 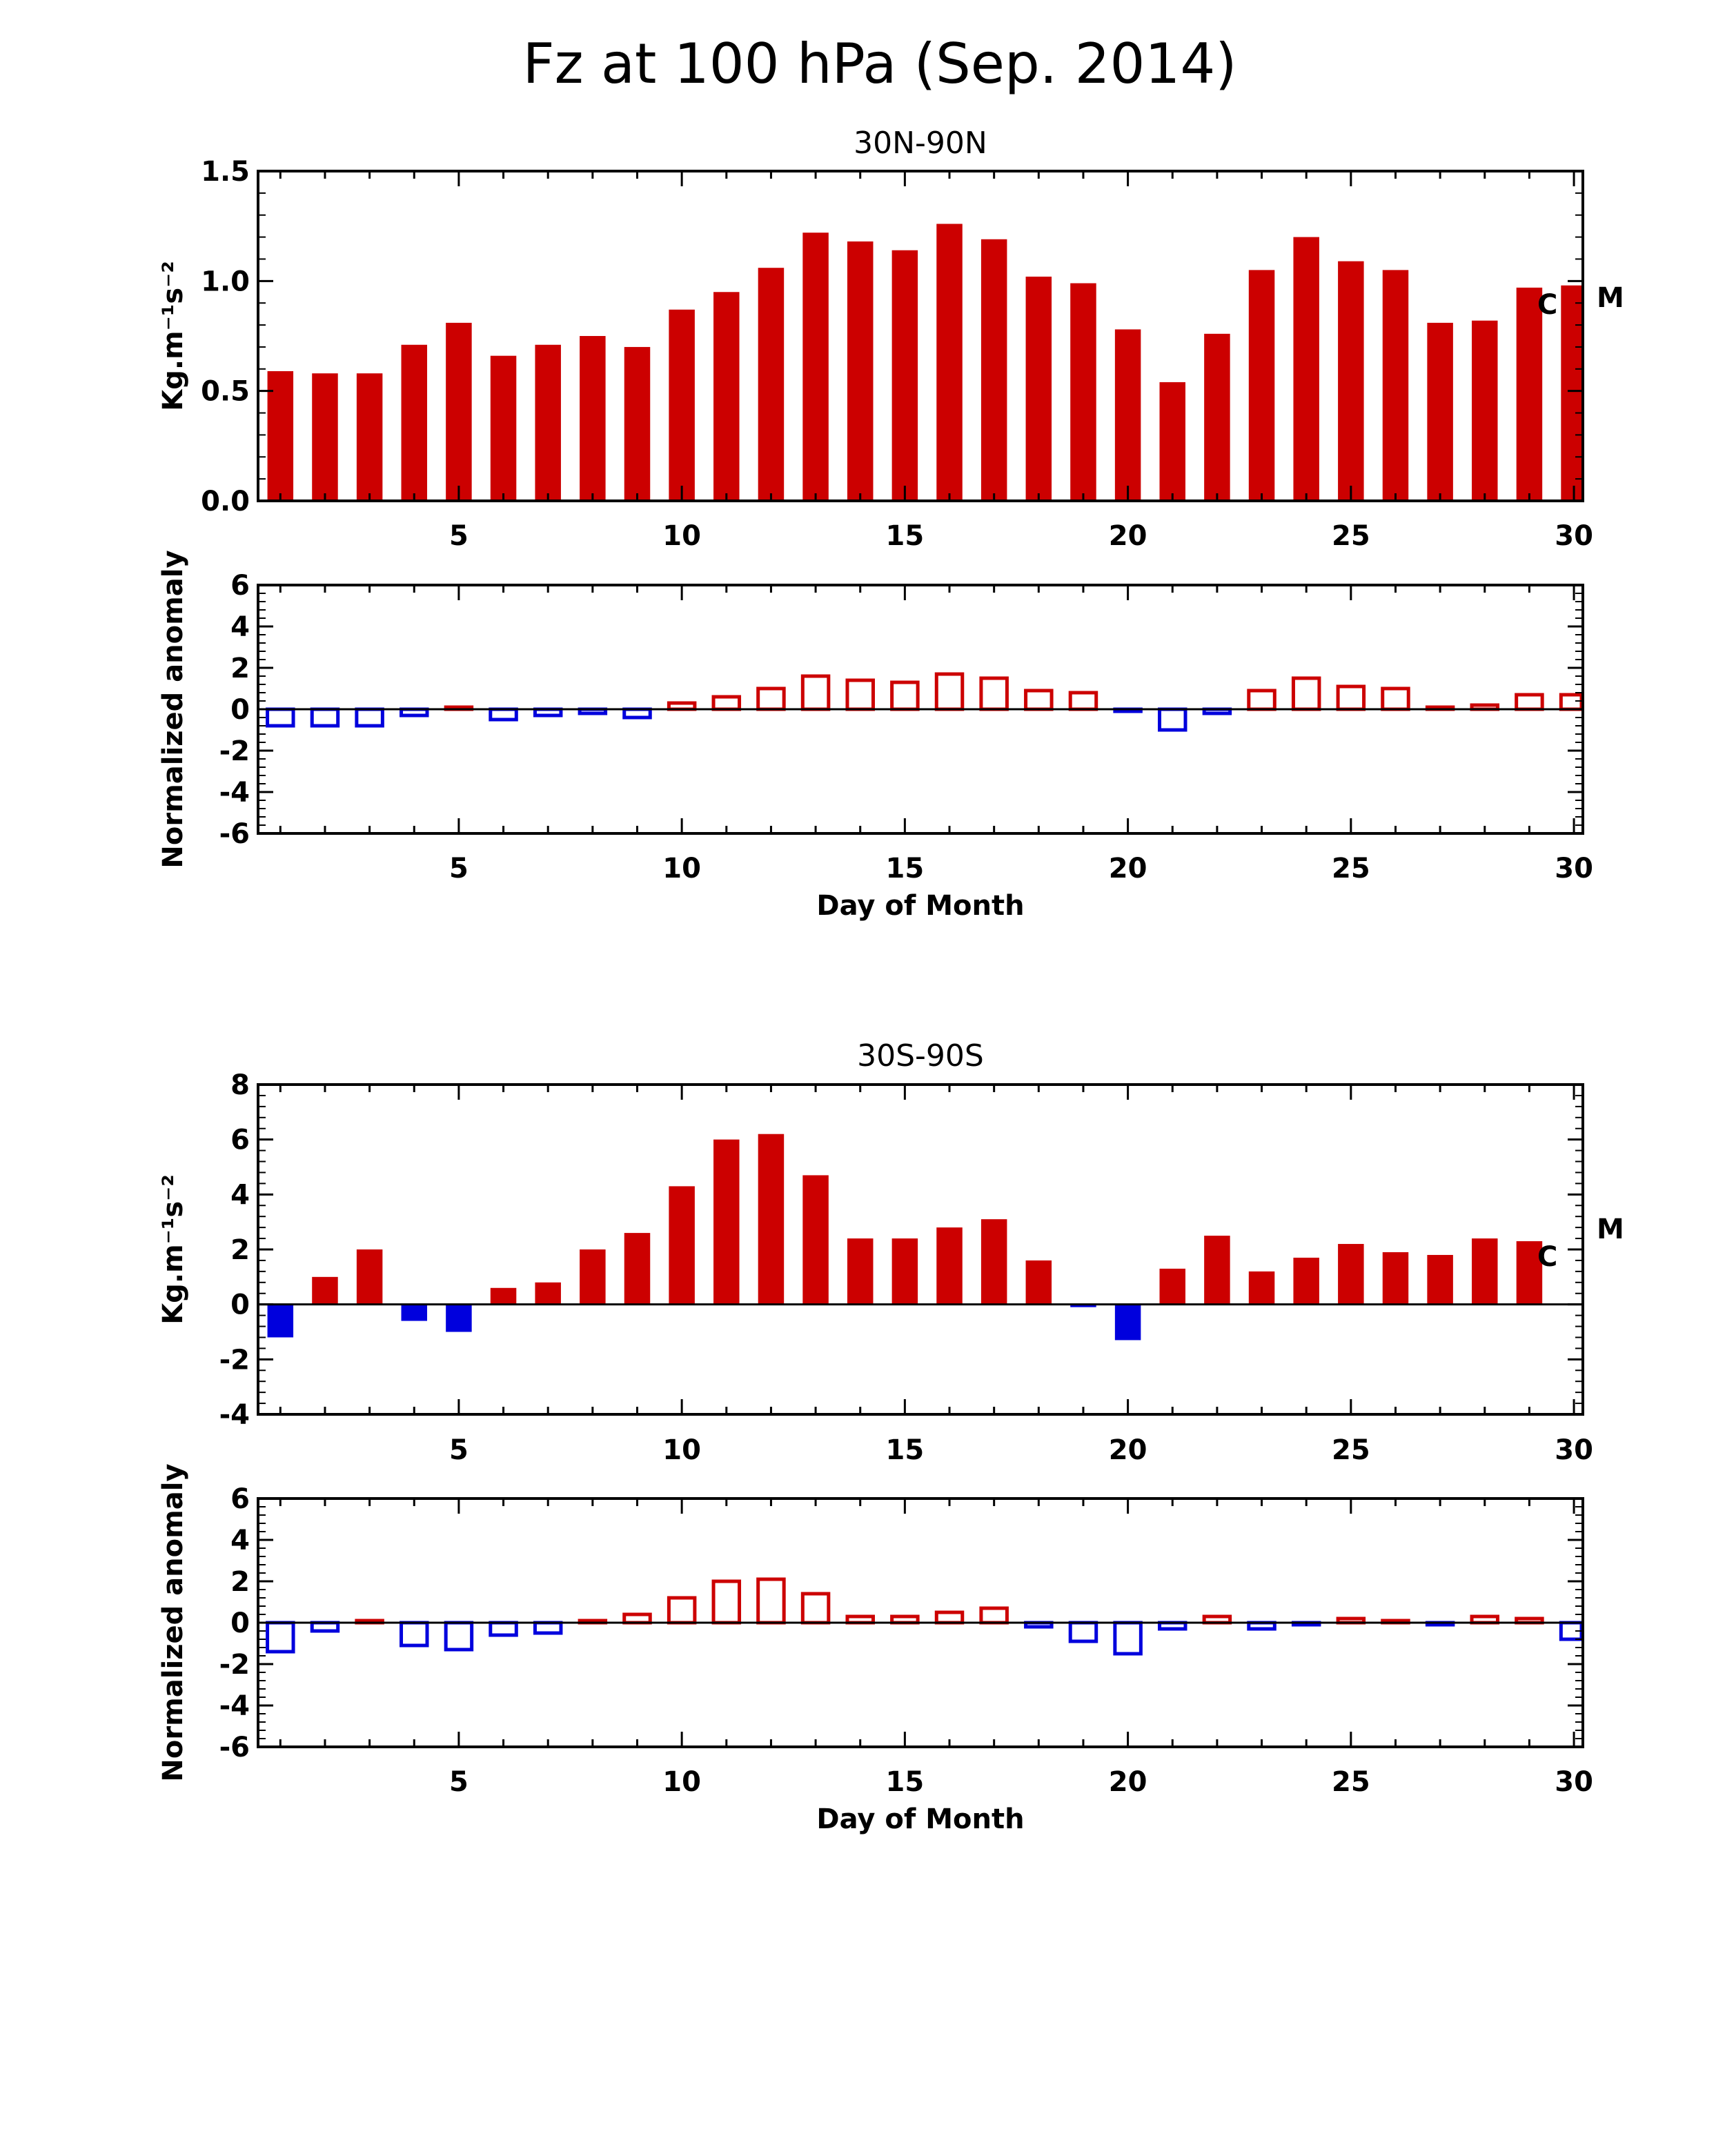 I want to click on marker-c: C, so click(x=1547, y=305).